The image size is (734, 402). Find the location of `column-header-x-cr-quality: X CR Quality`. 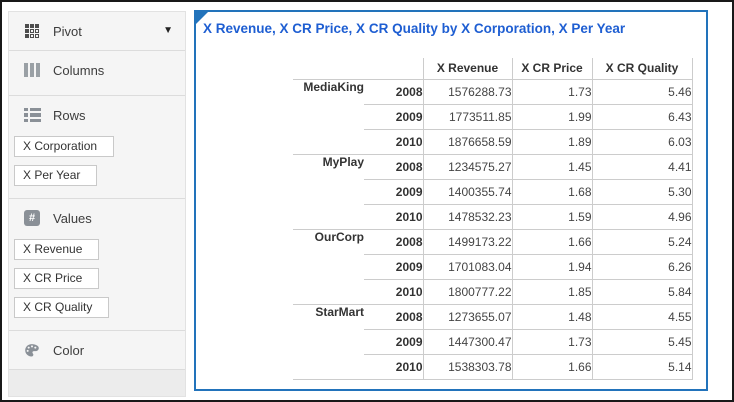

column-header-x-cr-quality: X CR Quality is located at coordinates (642, 69).